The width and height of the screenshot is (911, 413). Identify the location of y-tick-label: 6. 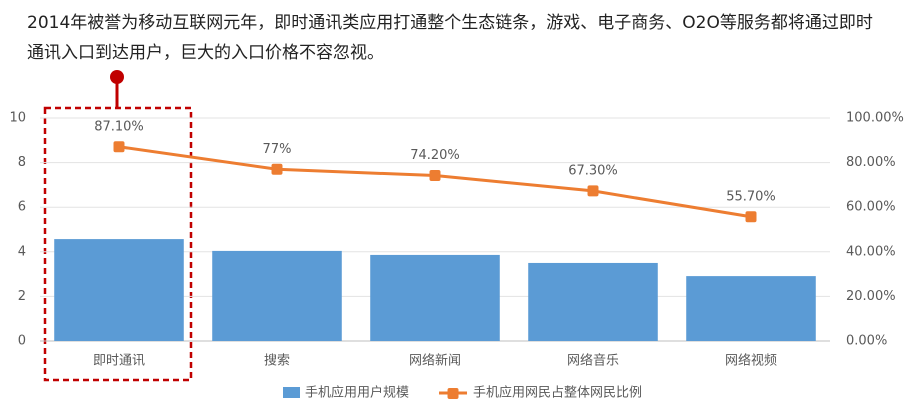
(22, 207).